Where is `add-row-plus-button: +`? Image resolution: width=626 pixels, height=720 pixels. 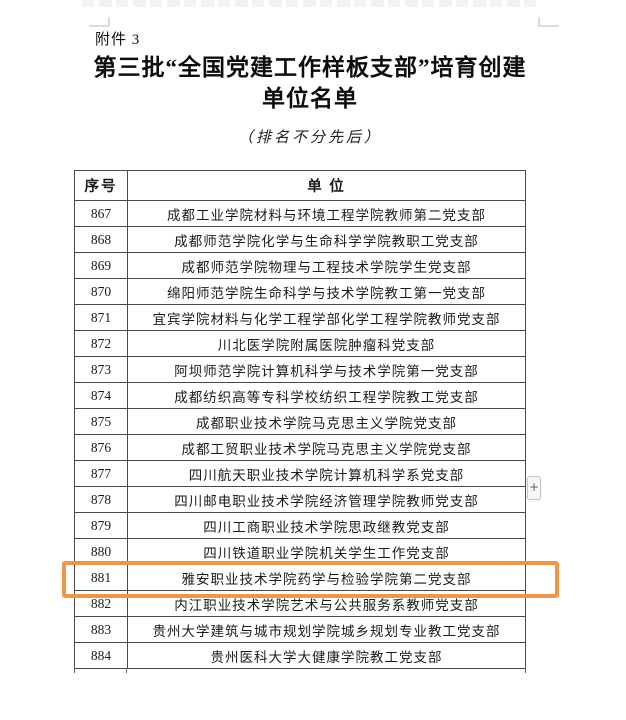
add-row-plus-button: + is located at coordinates (534, 488).